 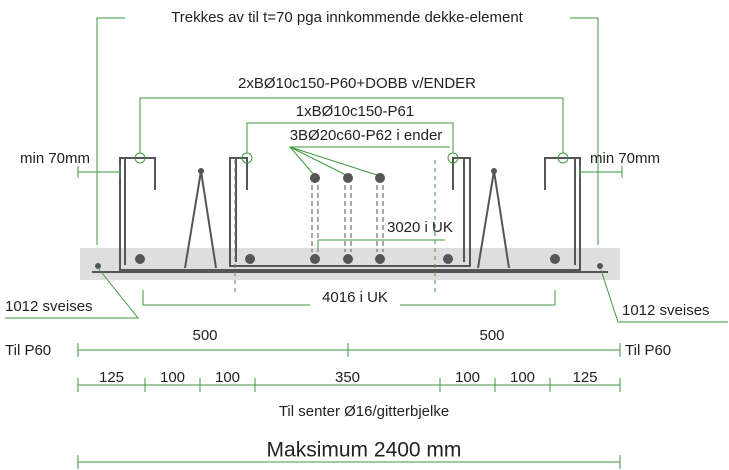 I want to click on total-label: Maksimum 2400 mm, so click(x=364, y=450).